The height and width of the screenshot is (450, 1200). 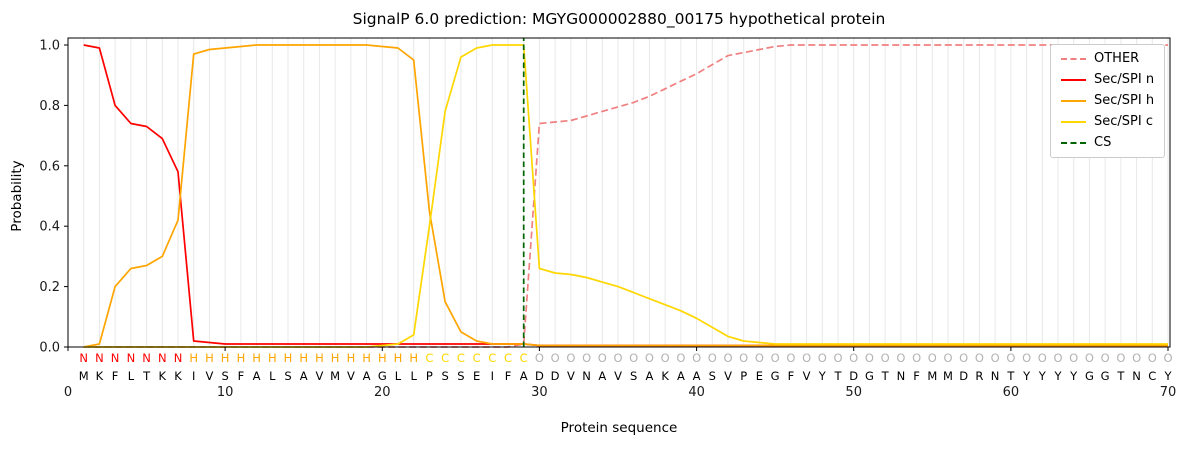 I want to click on legend-item-other: OTHER, so click(x=1107, y=59).